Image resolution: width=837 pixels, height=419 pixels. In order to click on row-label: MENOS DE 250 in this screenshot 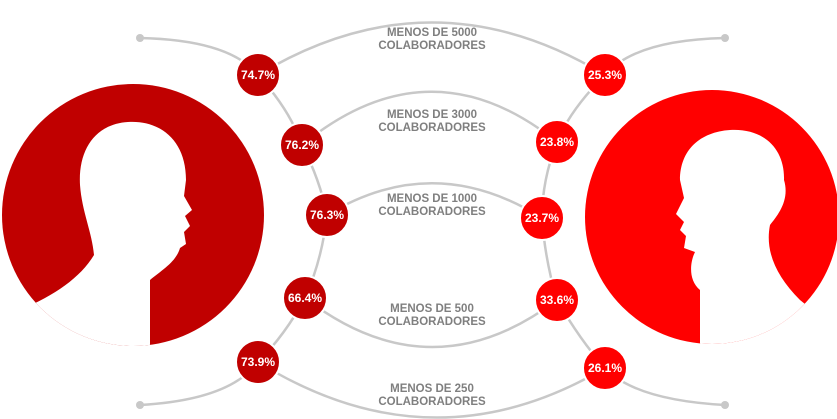, I will do `click(432, 389)`.